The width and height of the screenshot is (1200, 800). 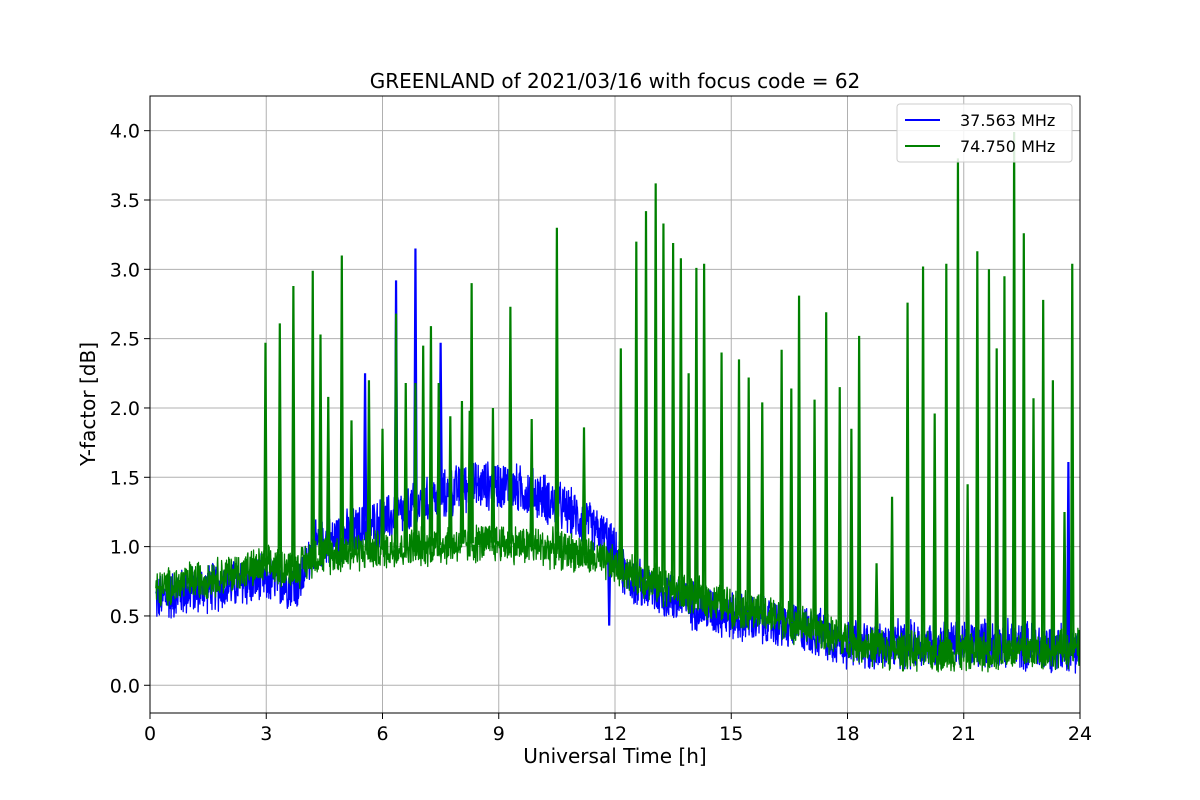 What do you see at coordinates (125, 201) in the screenshot?
I see `y-tick-label: 3.5` at bounding box center [125, 201].